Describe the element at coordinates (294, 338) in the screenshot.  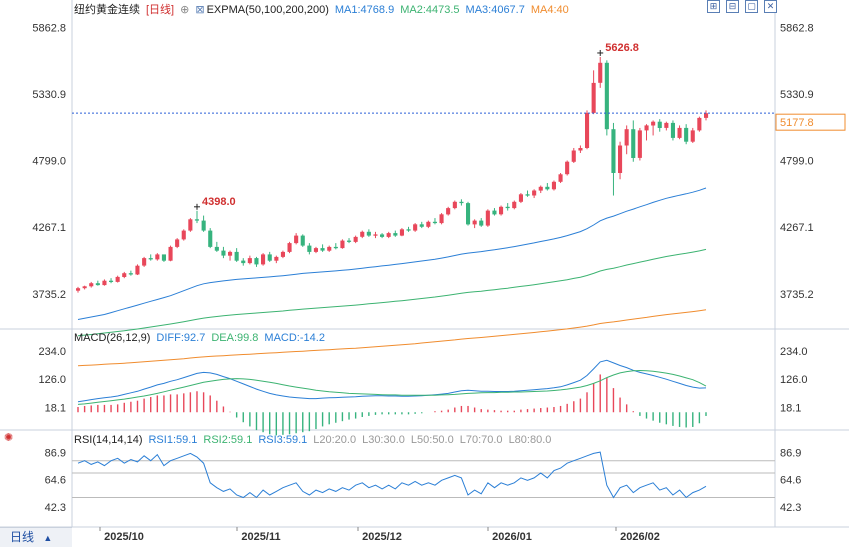
I see `macd-value: MACD:-14.2` at that location.